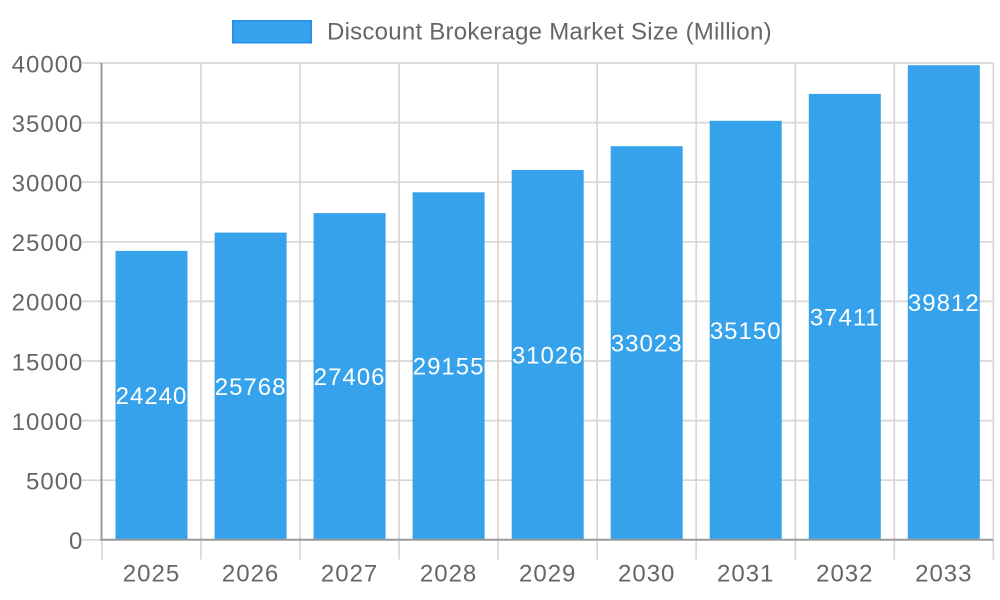 The image size is (1000, 600). I want to click on svg-text: 30000, so click(48, 184).